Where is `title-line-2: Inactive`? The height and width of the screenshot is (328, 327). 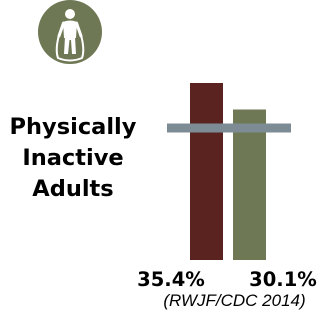
title-line-2: Inactive is located at coordinates (73, 158).